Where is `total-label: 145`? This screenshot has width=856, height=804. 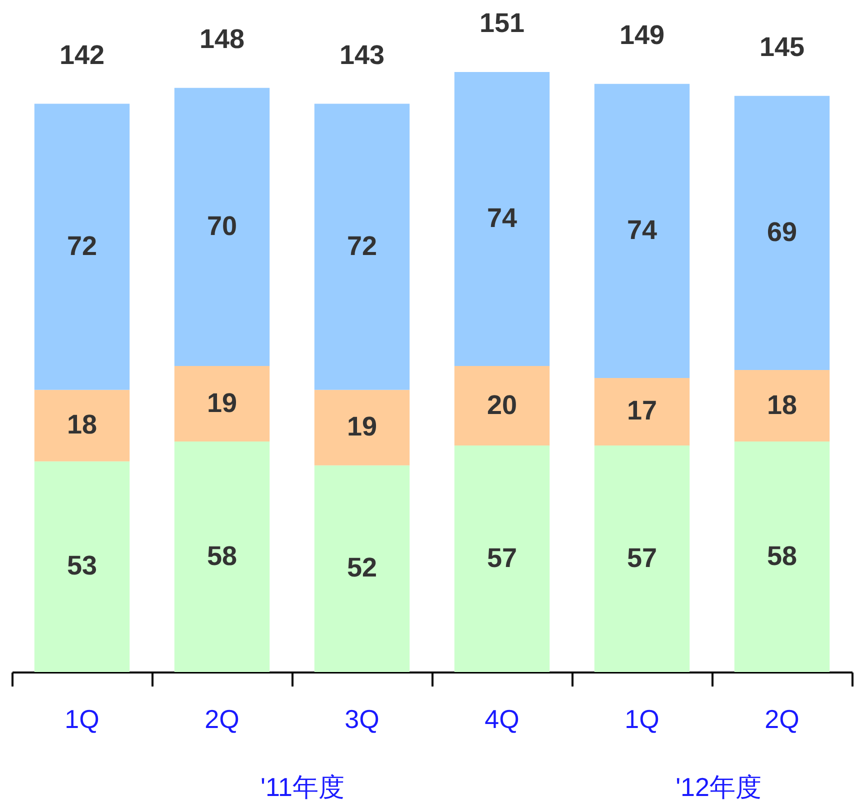
total-label: 145 is located at coordinates (782, 47).